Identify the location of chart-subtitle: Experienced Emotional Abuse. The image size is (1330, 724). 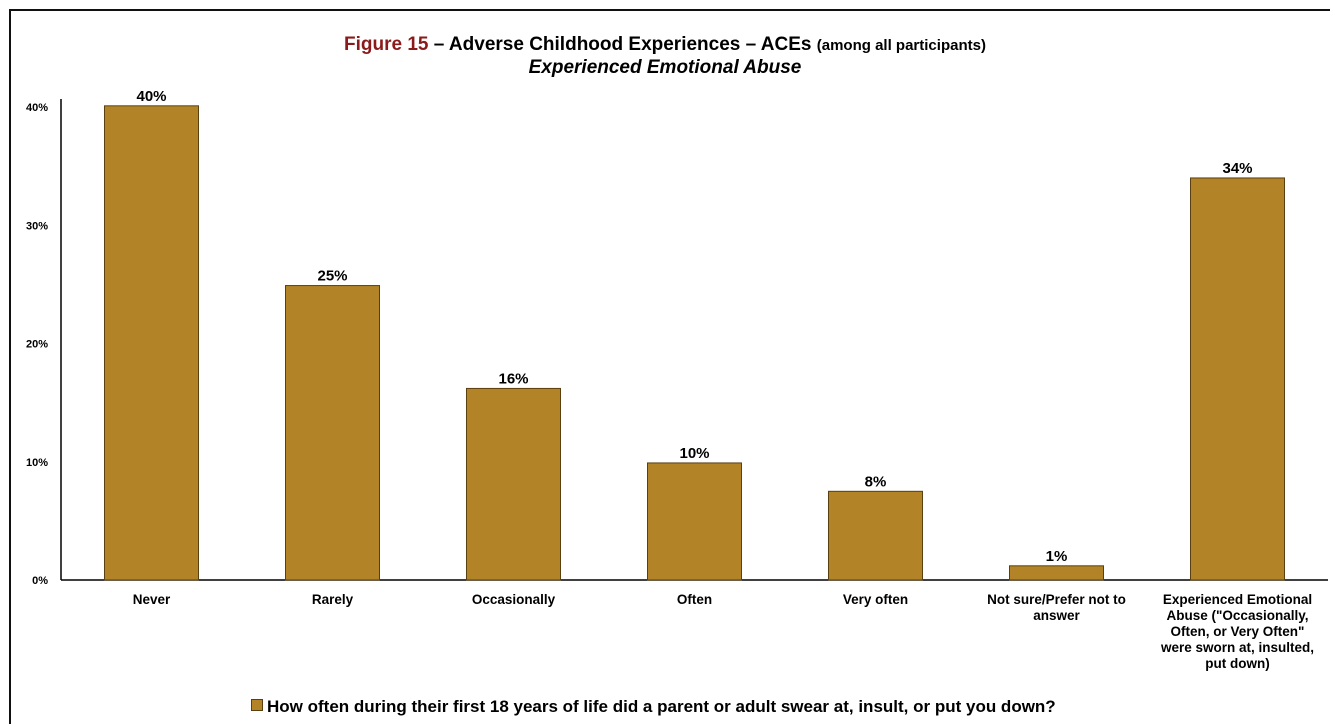
(665, 67).